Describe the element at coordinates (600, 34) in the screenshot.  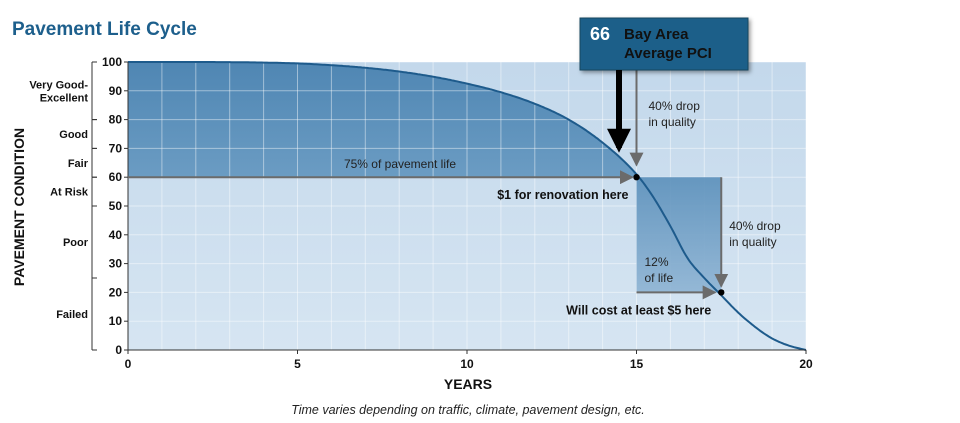
I see `callout-value: 66` at that location.